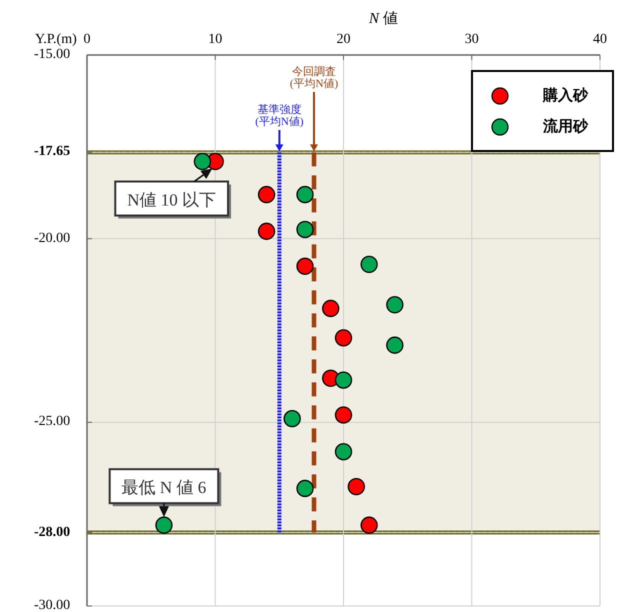  What do you see at coordinates (471, 40) in the screenshot?
I see `x-tick-label: 30` at bounding box center [471, 40].